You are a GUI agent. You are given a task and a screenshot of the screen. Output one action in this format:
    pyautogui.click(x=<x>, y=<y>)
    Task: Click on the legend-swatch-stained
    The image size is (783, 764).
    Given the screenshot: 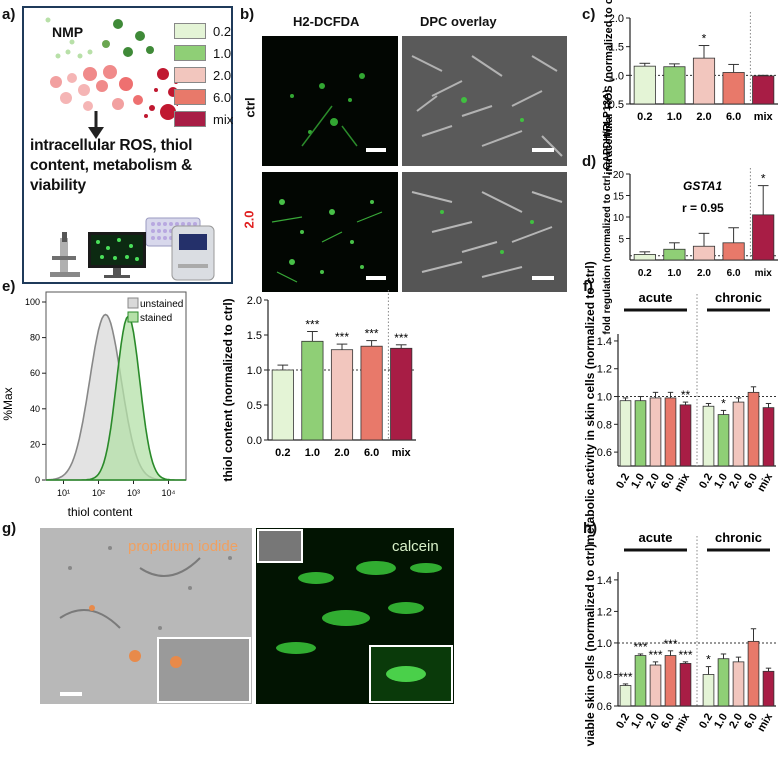 What is the action you would take?
    pyautogui.click(x=133, y=317)
    